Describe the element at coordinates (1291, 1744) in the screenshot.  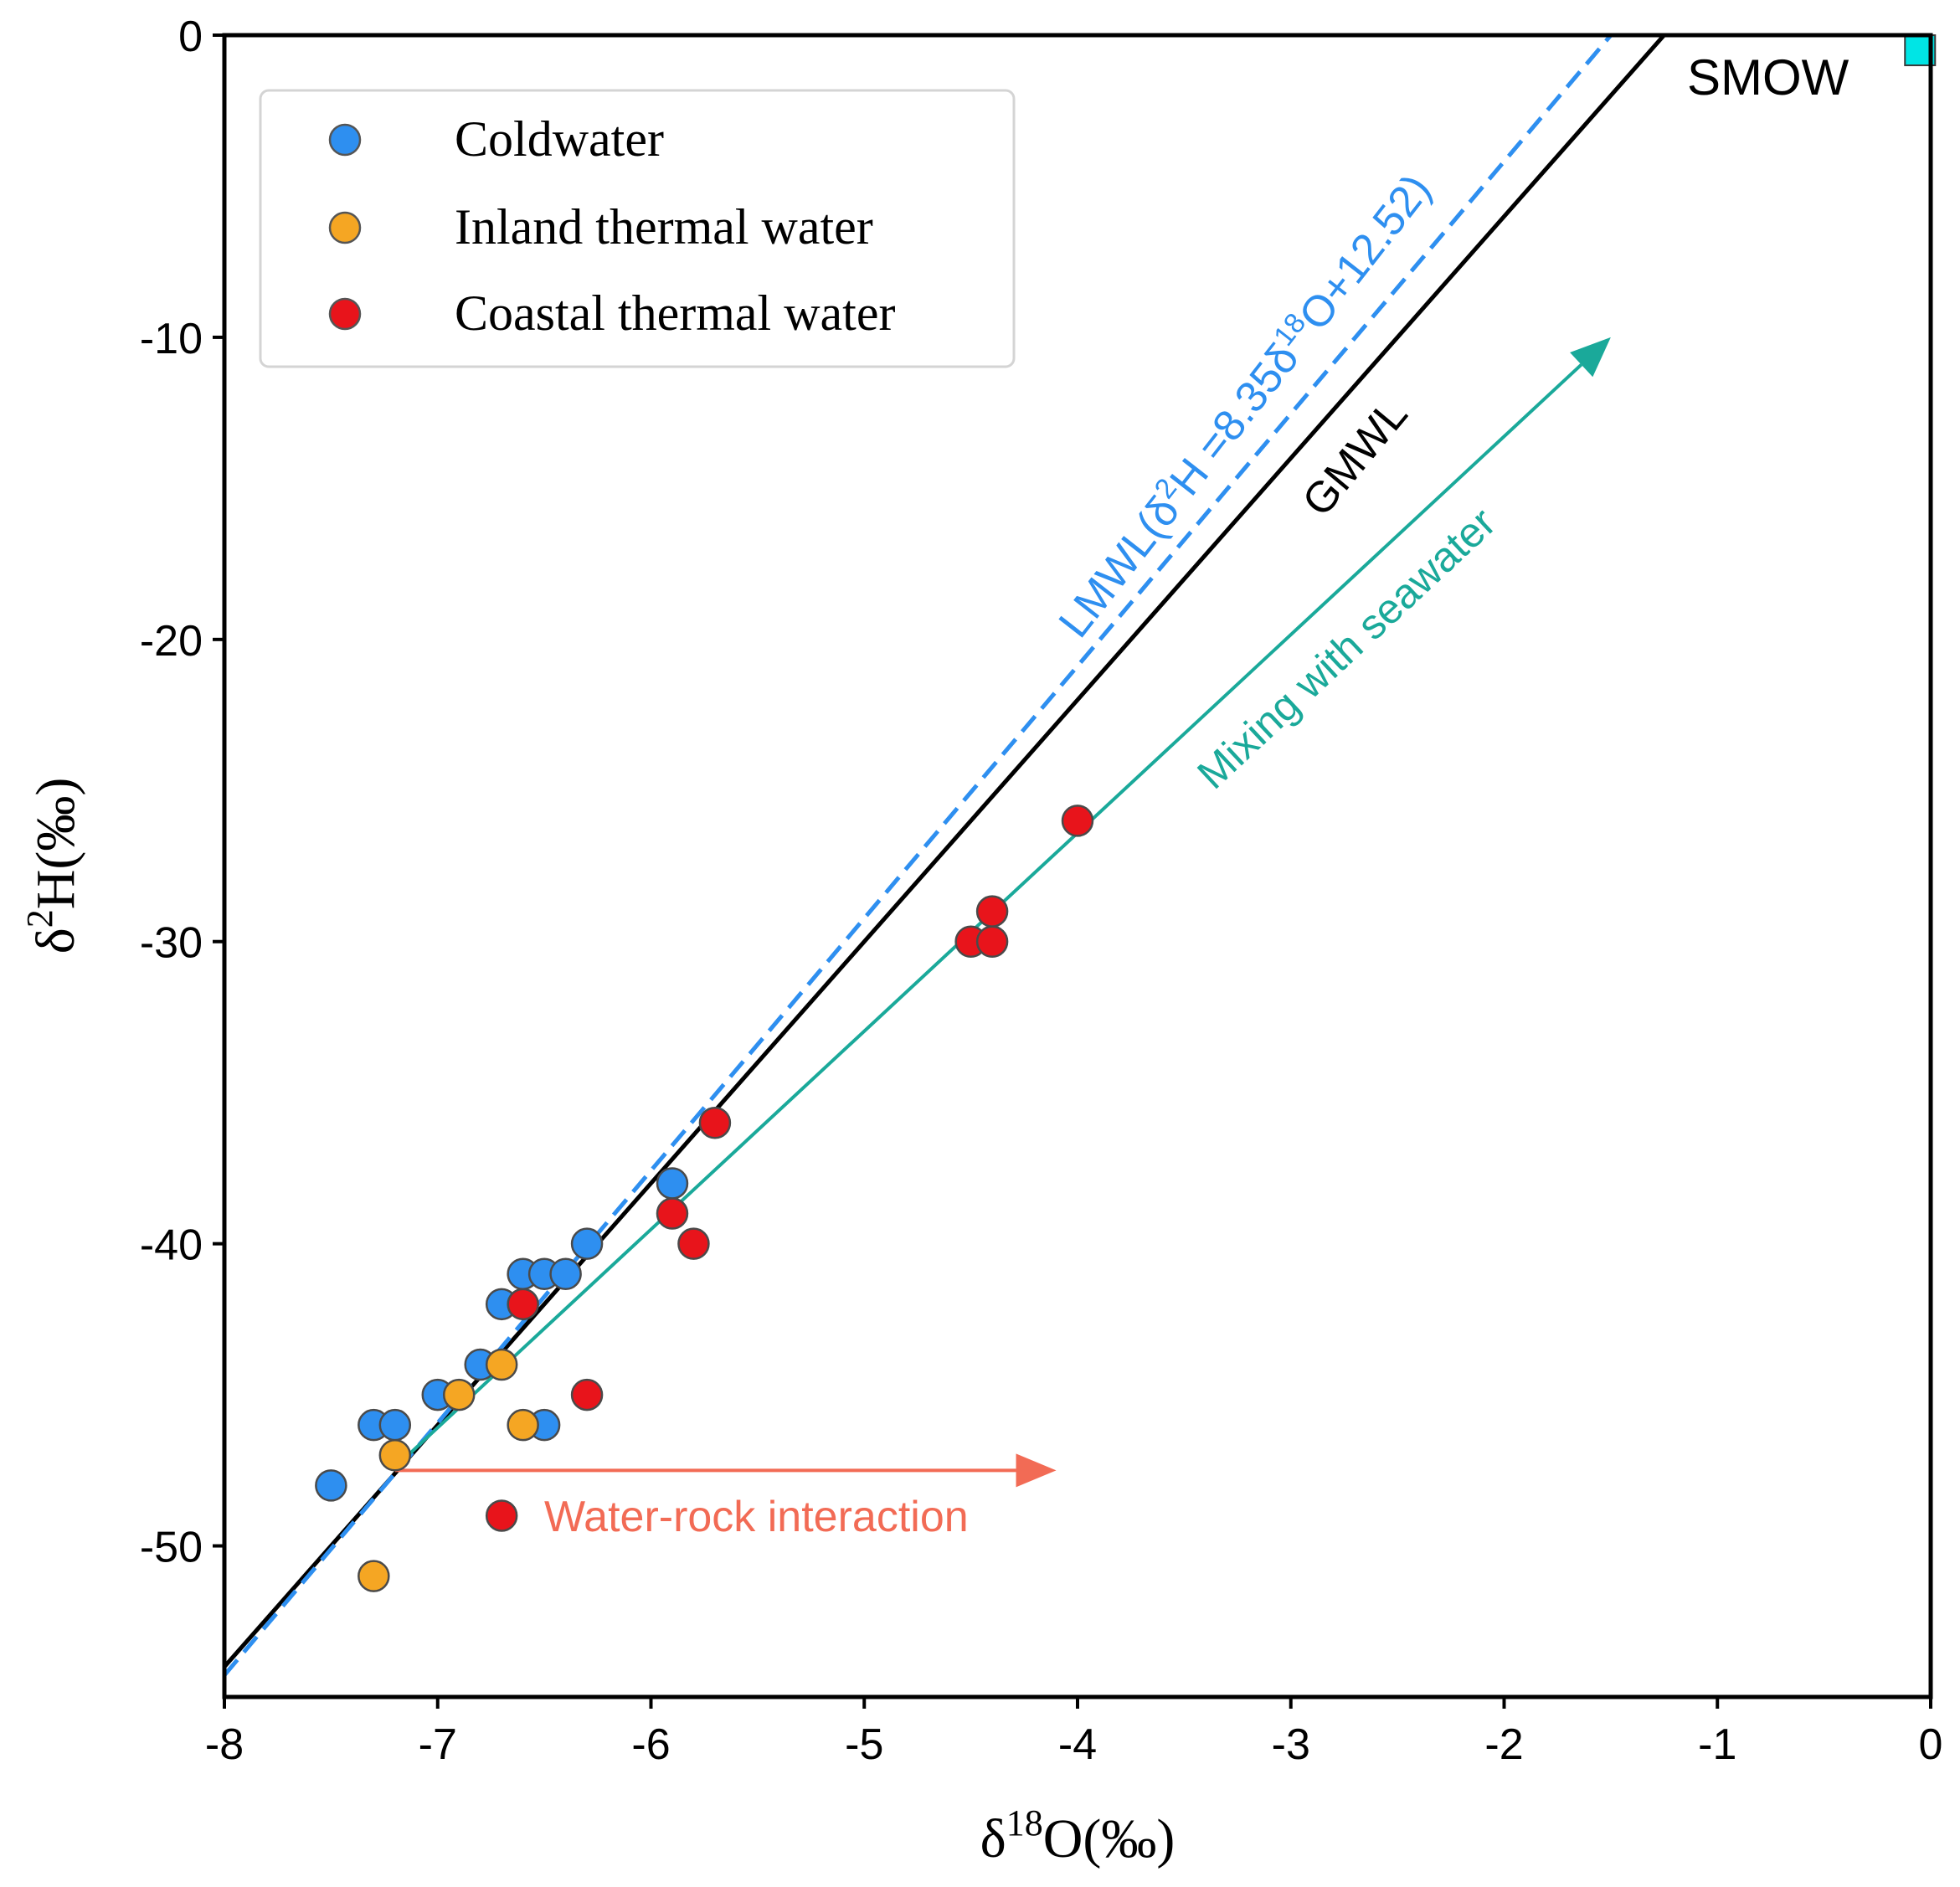
I see `x-tick-label: -3` at that location.